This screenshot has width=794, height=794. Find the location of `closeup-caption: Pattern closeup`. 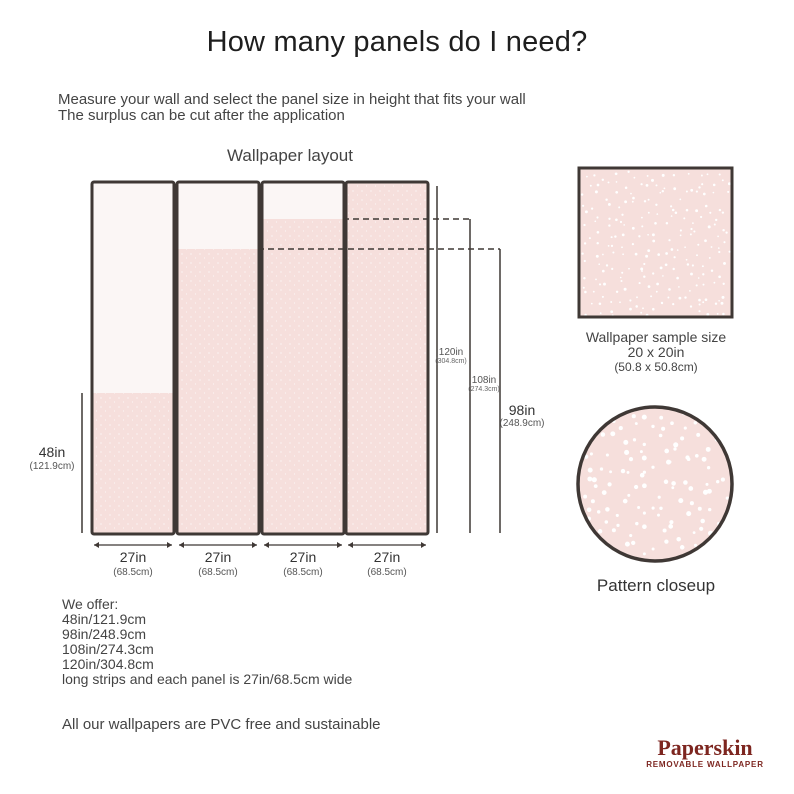

closeup-caption: Pattern closeup is located at coordinates (656, 585).